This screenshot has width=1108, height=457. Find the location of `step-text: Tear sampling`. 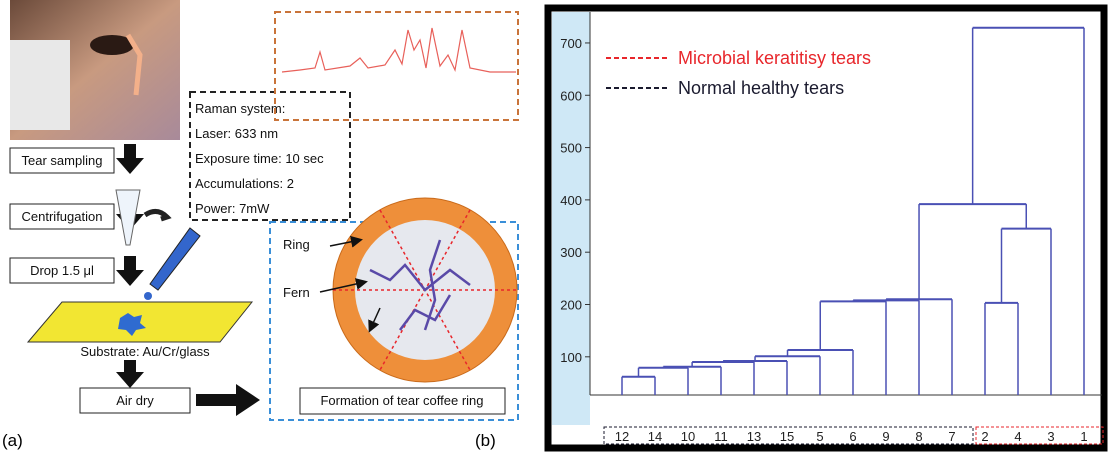

step-text: Tear sampling is located at coordinates (62, 160).